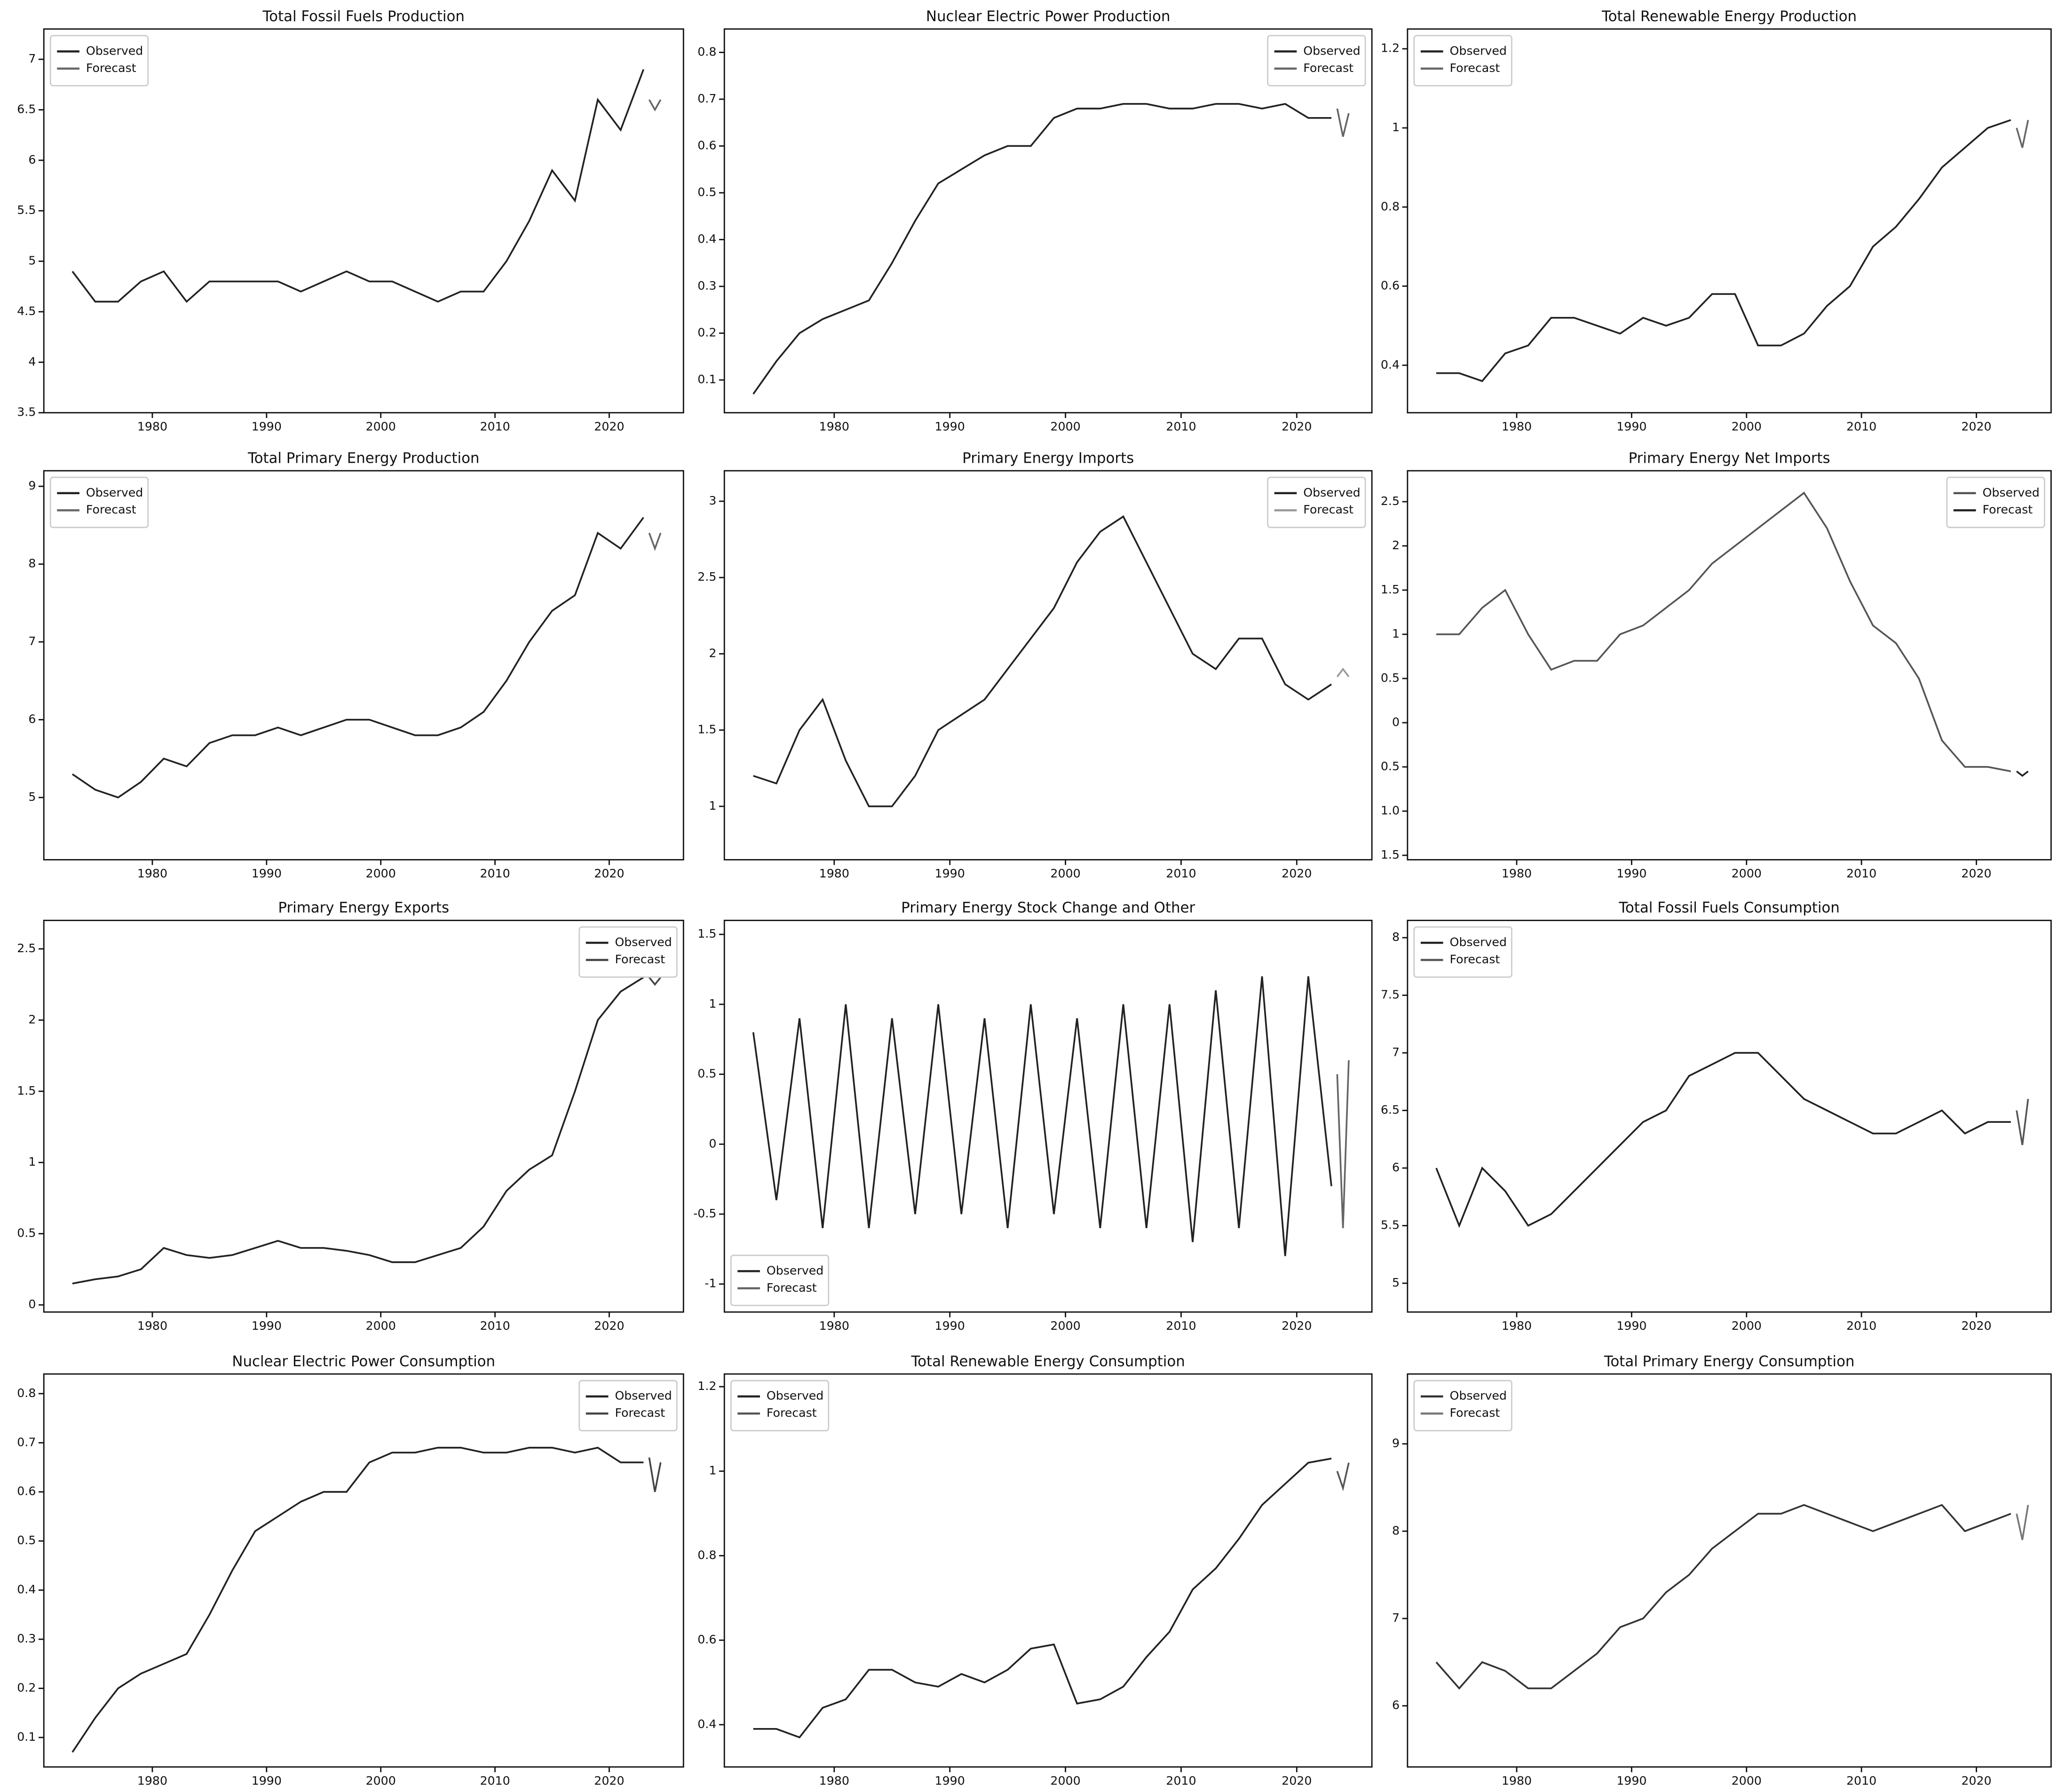  Describe the element at coordinates (1048, 458) in the screenshot. I see `chart-title: Primary Energy Imports` at that location.